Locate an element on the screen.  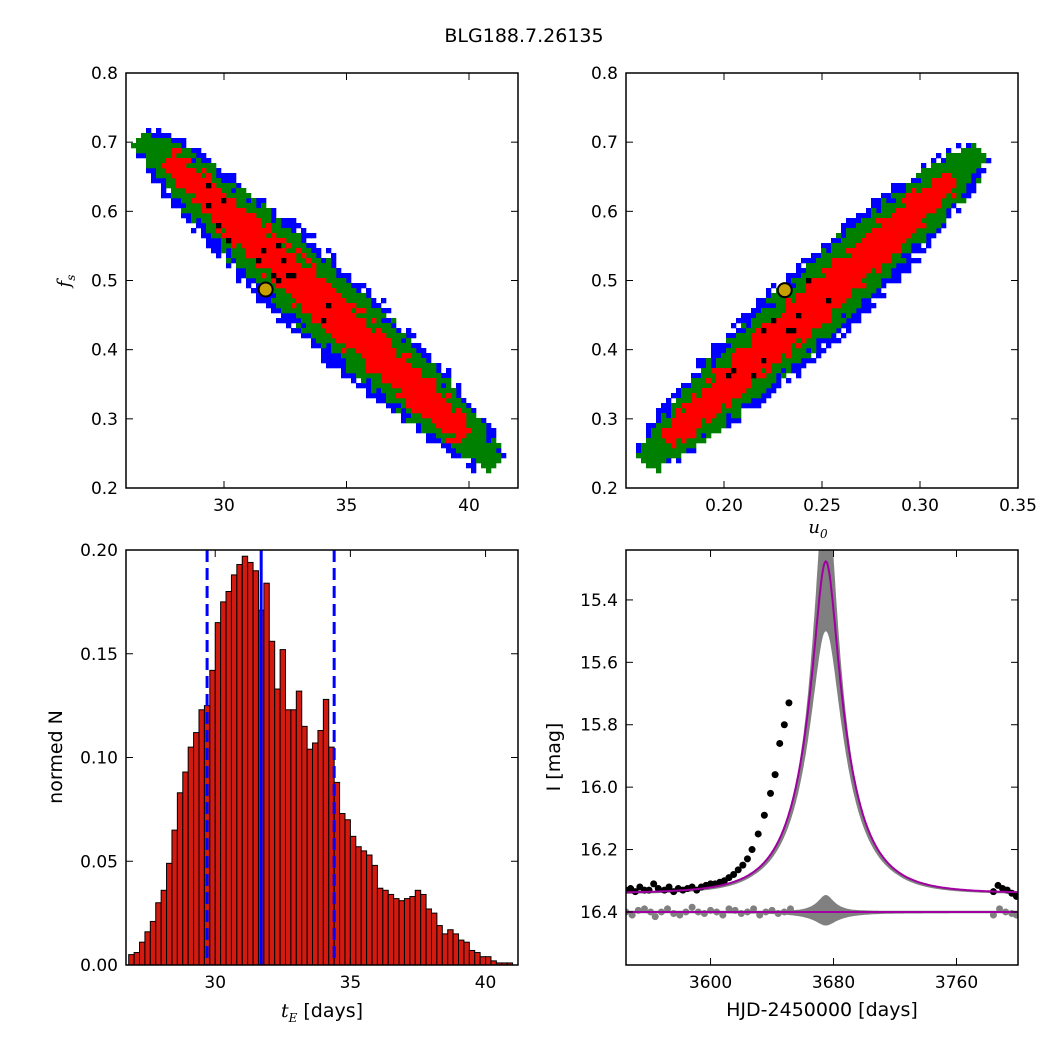
panel-lightcurve-xlabel: HJD-2450000 [days] is located at coordinates (822, 1010).